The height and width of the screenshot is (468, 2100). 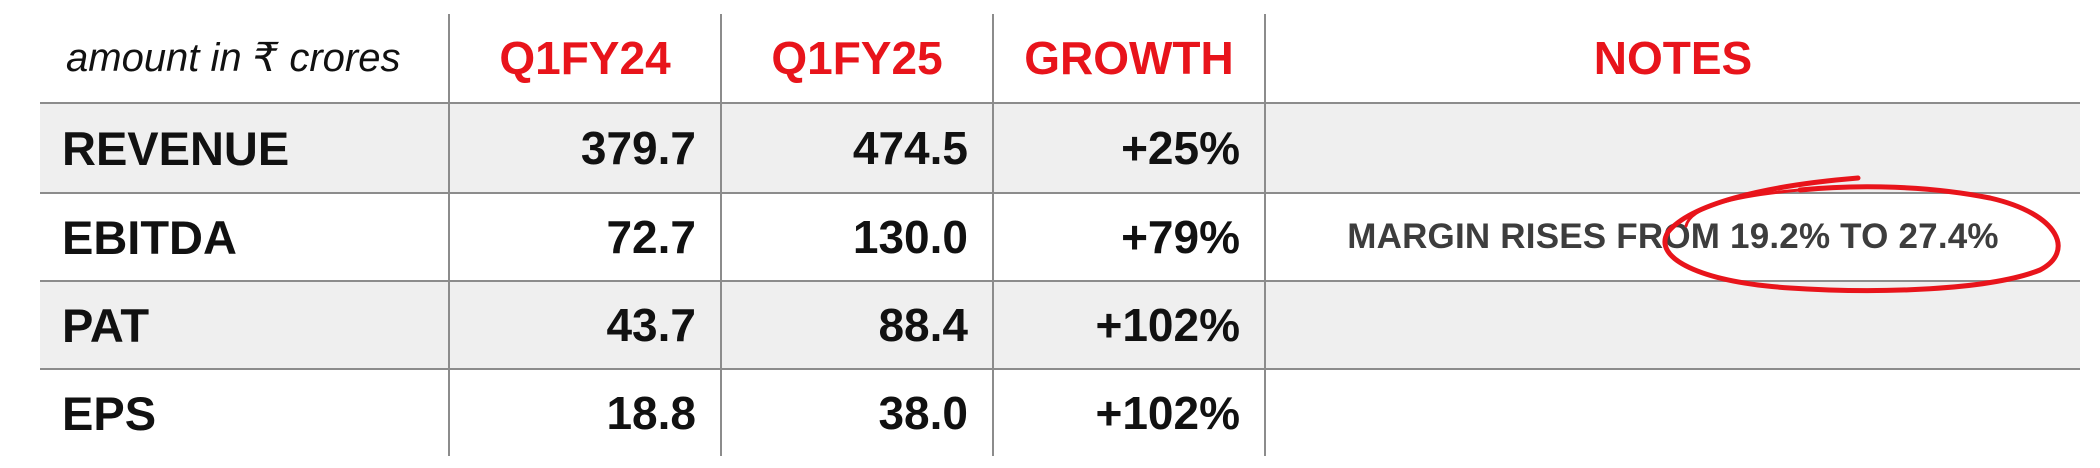 I want to click on header-cell-notes: NOTES, so click(x=1672, y=58).